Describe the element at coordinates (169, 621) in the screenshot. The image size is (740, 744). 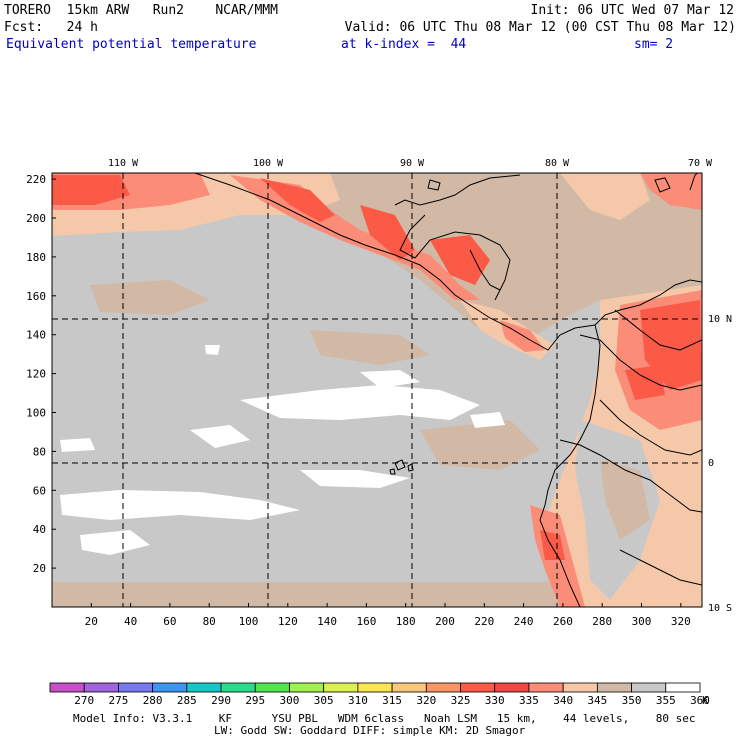
I see `x-tick-label: 60` at that location.